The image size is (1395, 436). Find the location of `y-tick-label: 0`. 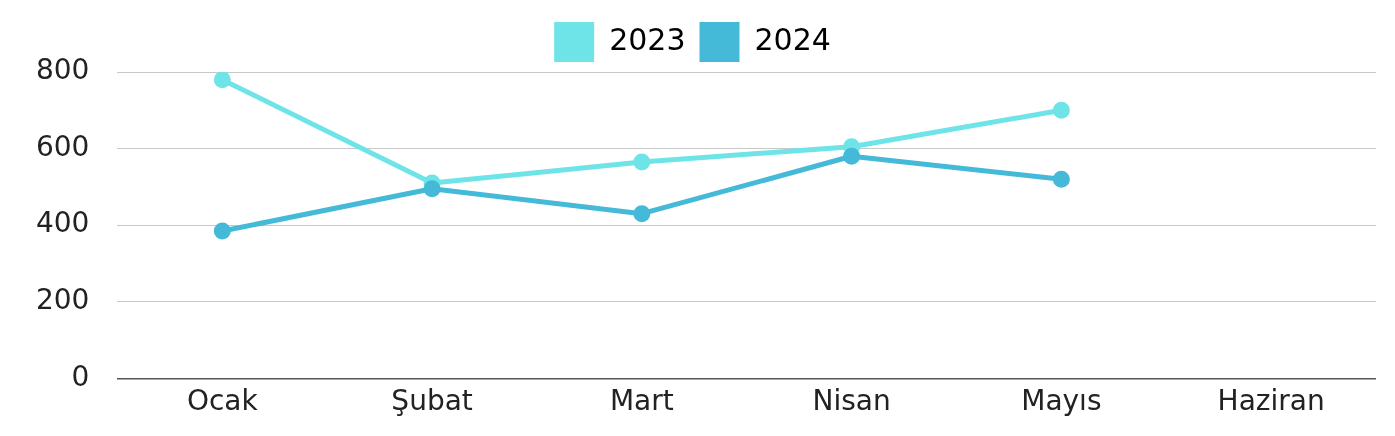

y-tick-label: 0 is located at coordinates (80, 376).